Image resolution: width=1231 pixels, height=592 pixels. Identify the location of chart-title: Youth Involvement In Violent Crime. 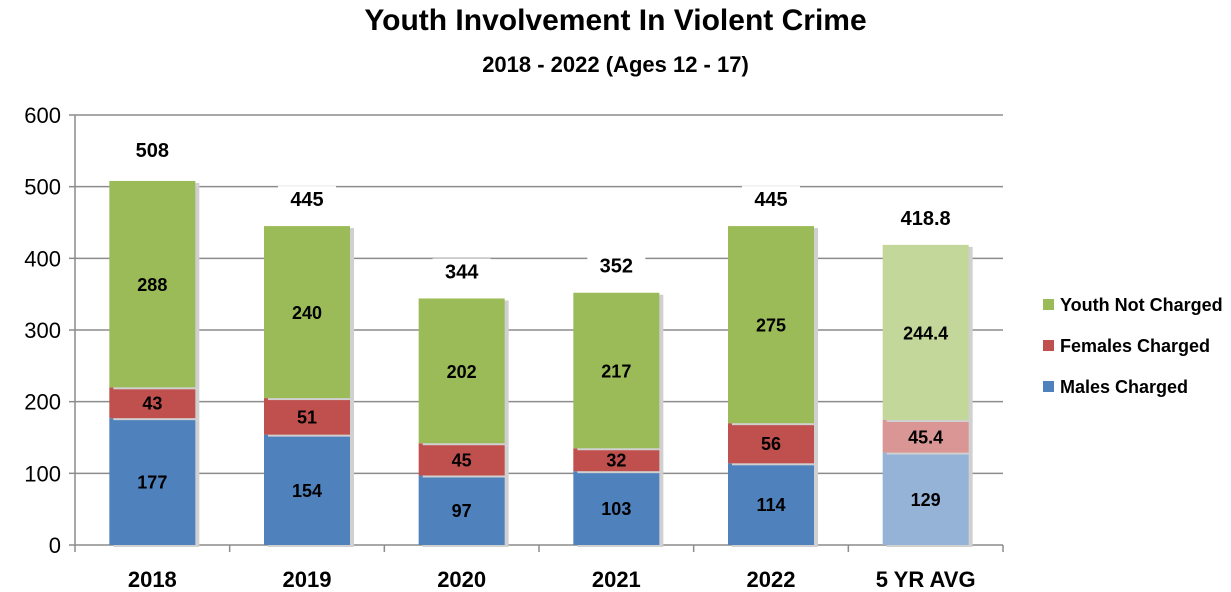
(615, 20).